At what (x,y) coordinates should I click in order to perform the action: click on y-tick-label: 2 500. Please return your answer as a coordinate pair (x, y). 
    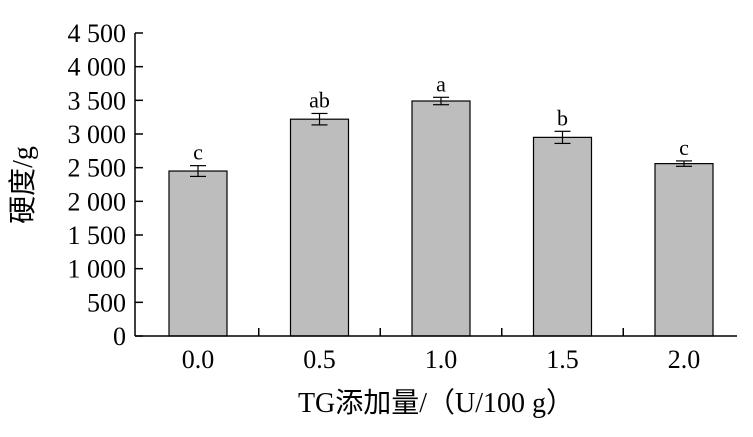
    Looking at the image, I should click on (97, 168).